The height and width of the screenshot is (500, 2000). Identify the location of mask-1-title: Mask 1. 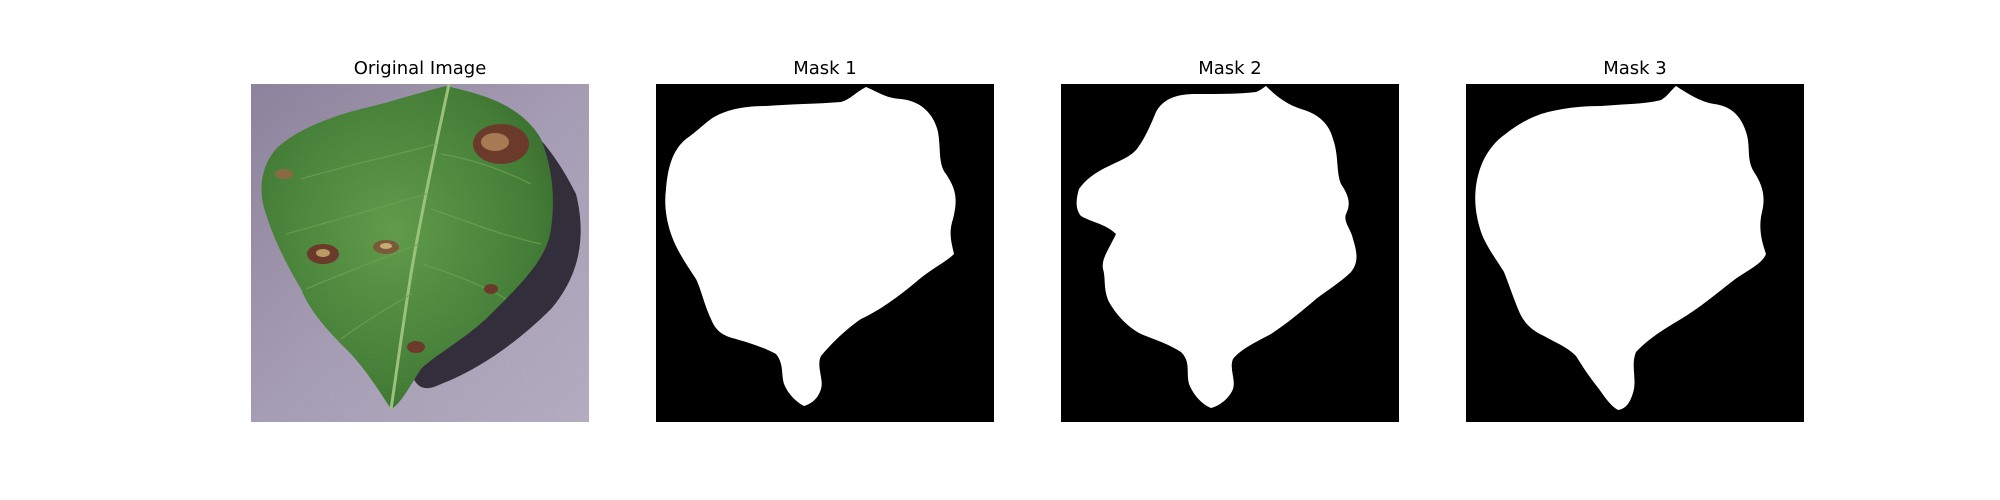
(825, 68).